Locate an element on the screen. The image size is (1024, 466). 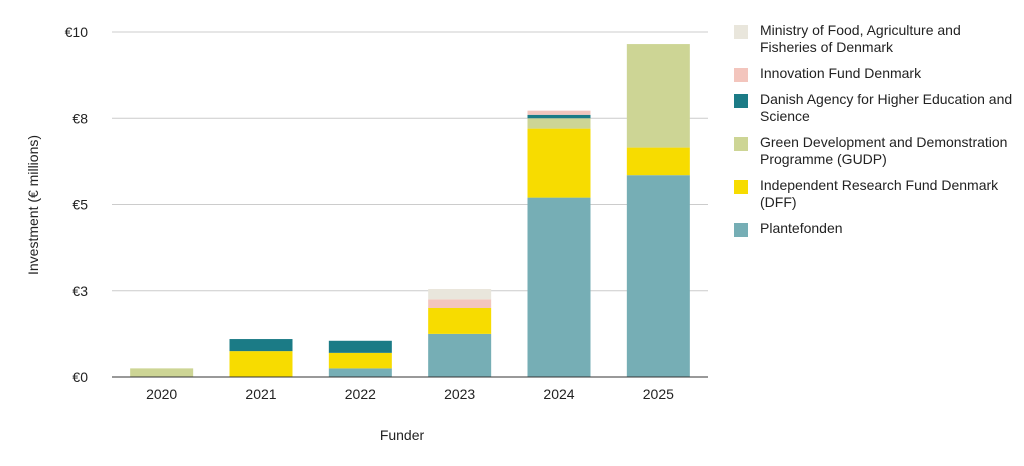
legend-label: Innovation Fund Denmark is located at coordinates (841, 73).